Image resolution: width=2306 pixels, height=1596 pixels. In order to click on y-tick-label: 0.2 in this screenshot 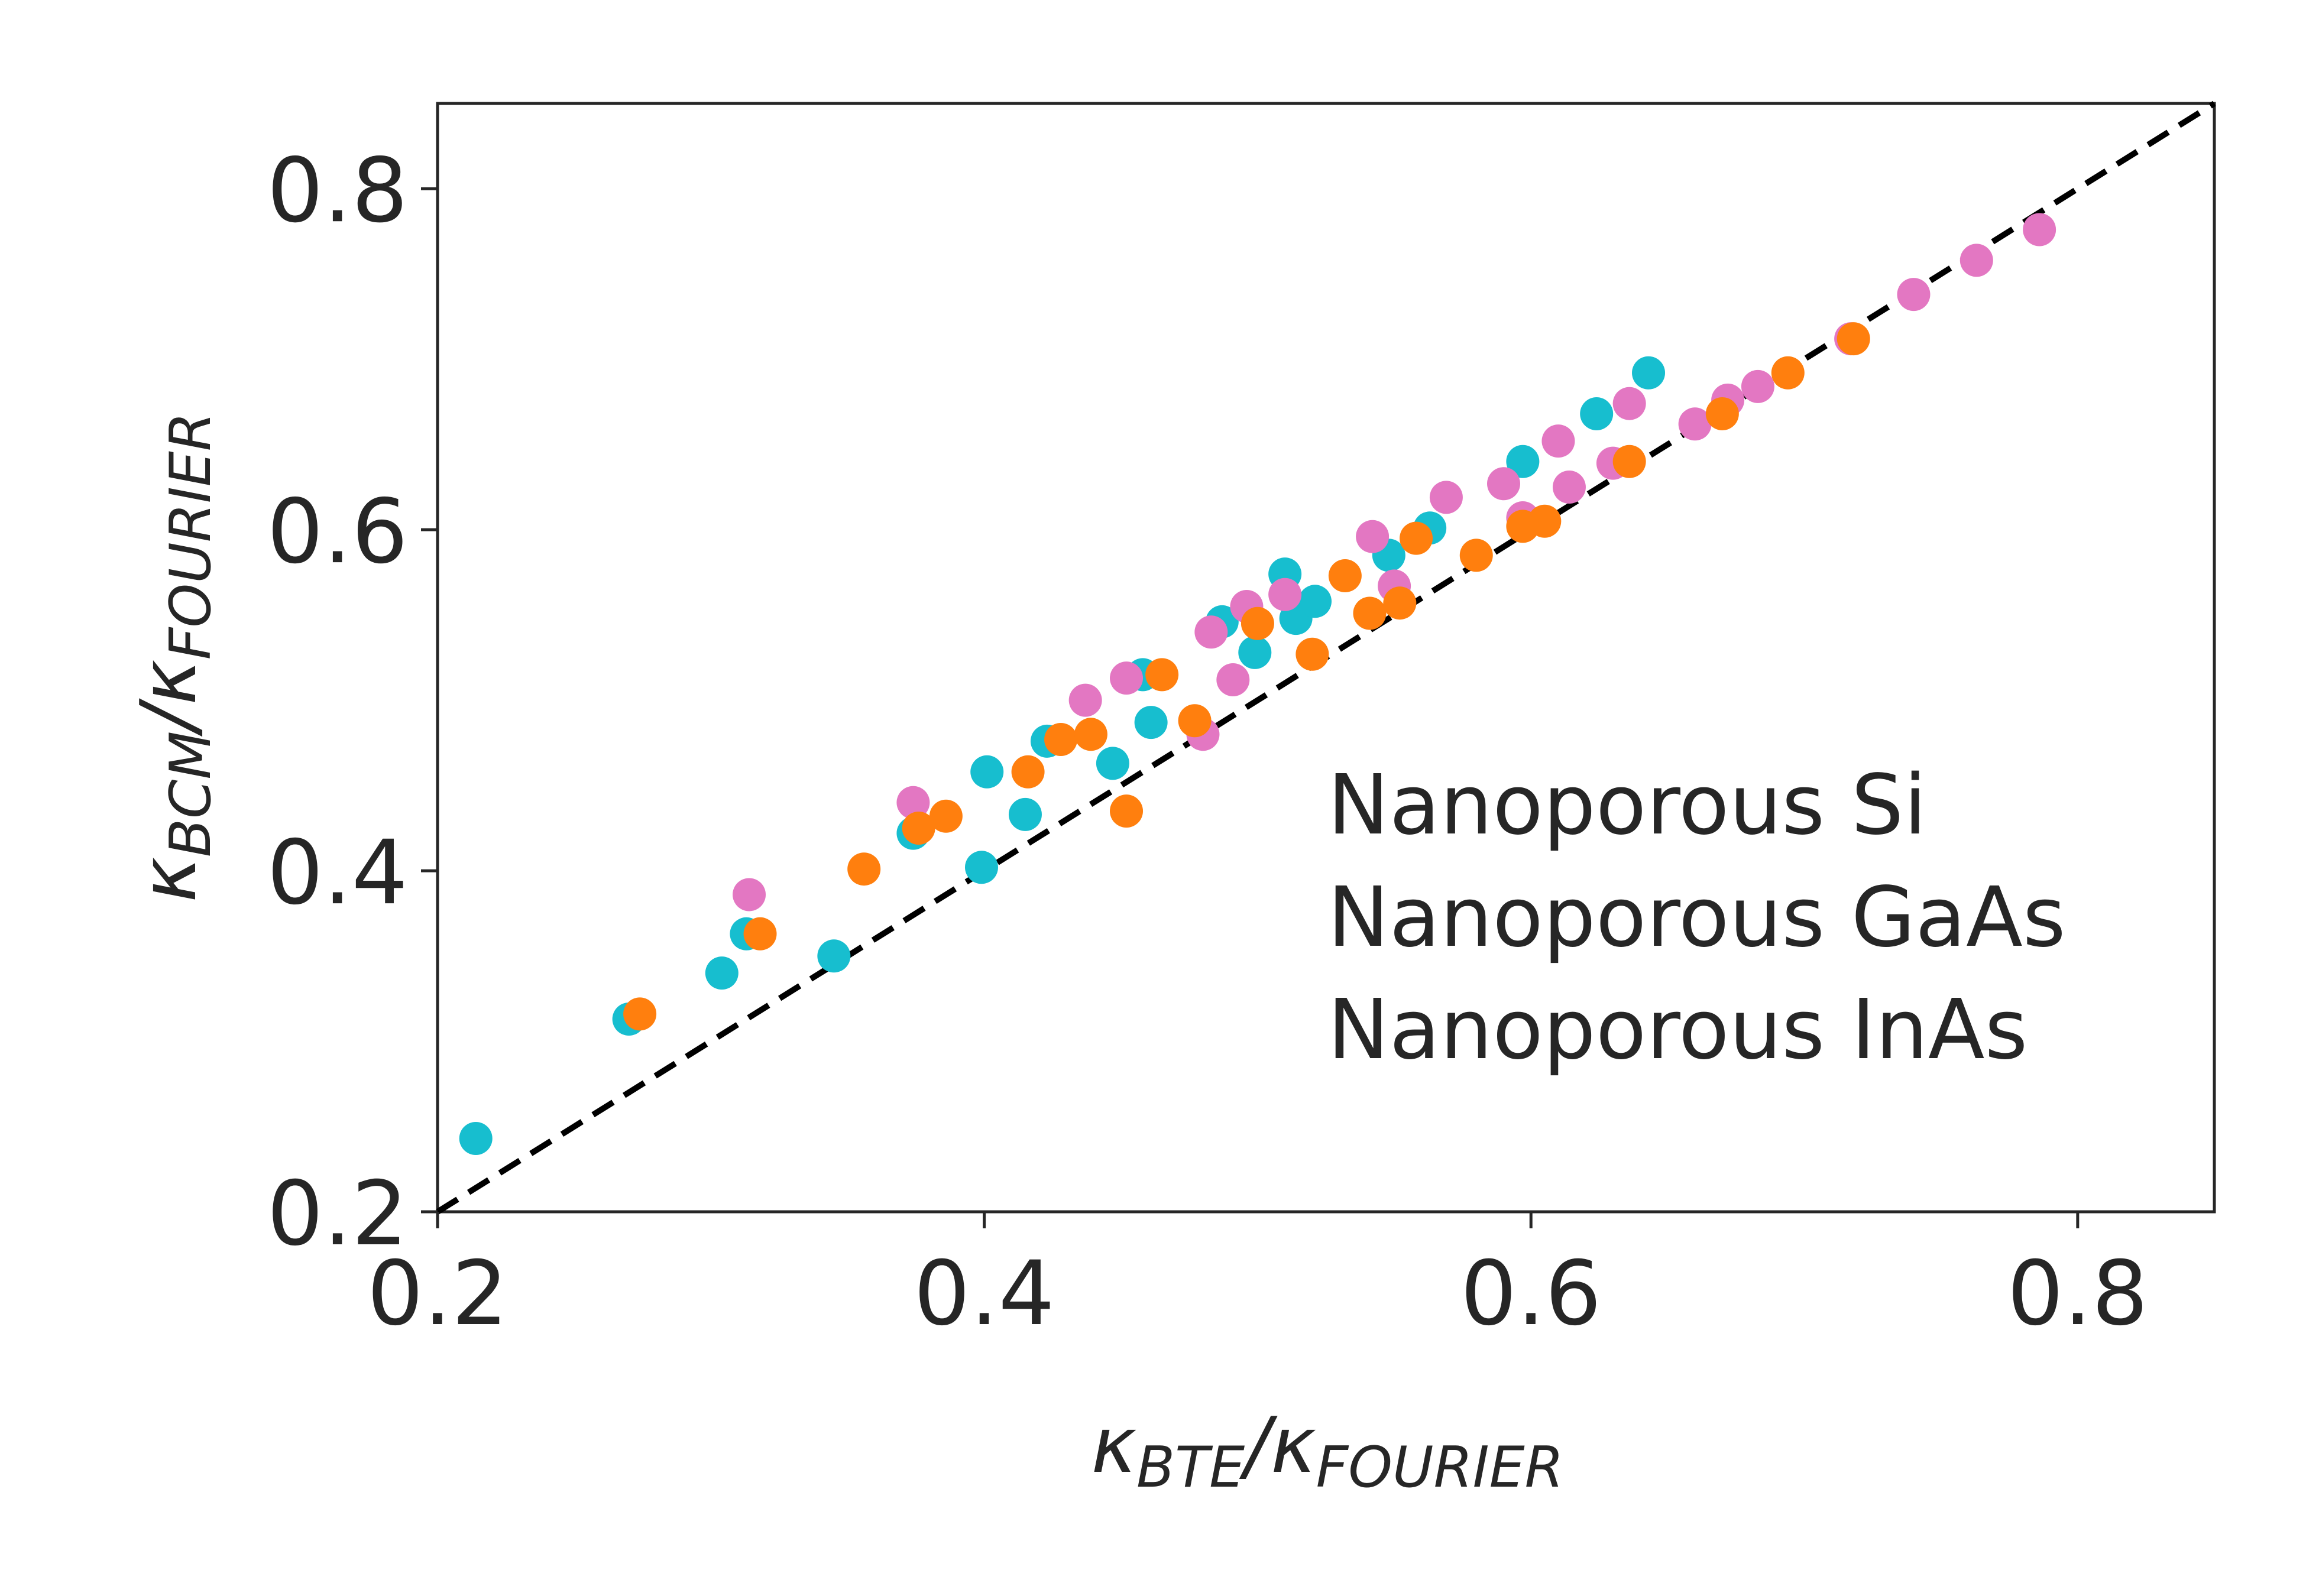, I will do `click(337, 1214)`.